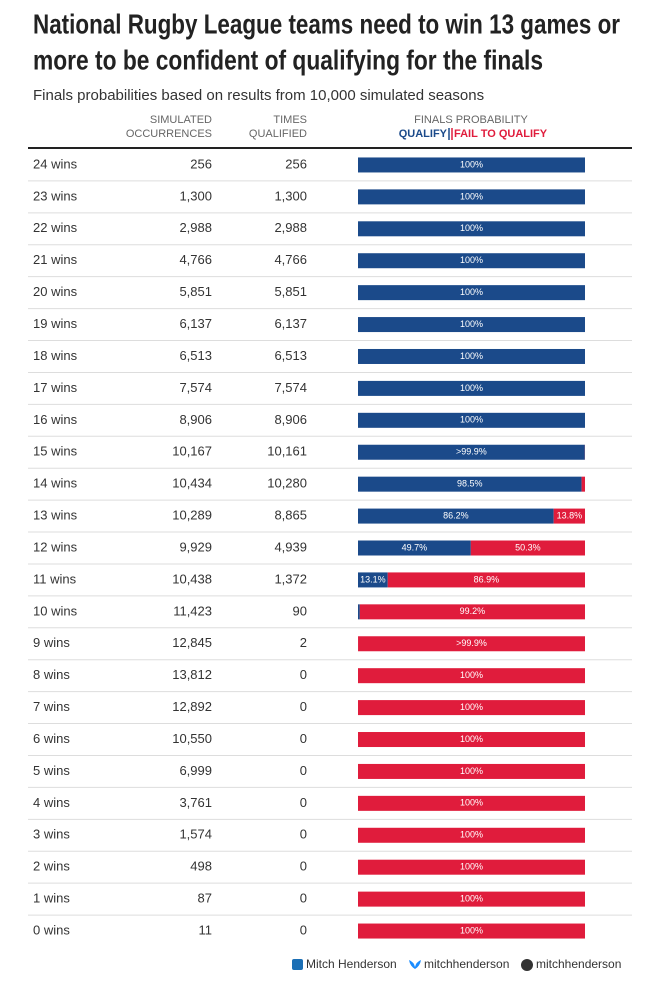  I want to click on occurrences: 1,300, so click(195, 195).